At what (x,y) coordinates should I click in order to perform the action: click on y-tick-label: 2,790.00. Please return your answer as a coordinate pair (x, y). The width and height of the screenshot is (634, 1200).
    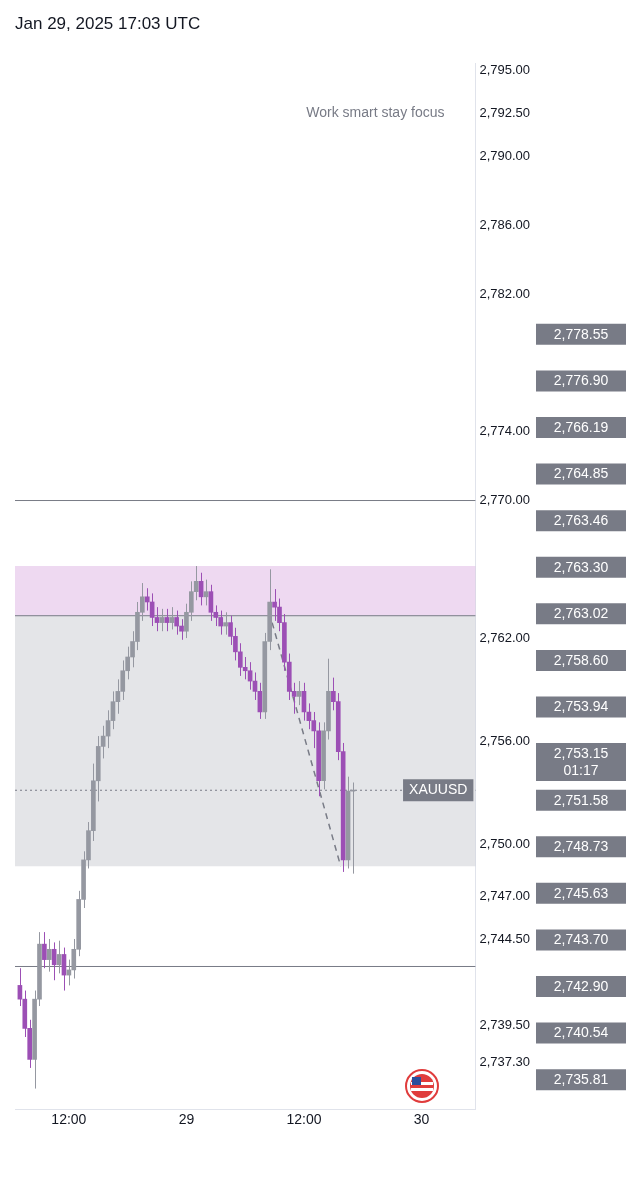
    Looking at the image, I should click on (505, 156).